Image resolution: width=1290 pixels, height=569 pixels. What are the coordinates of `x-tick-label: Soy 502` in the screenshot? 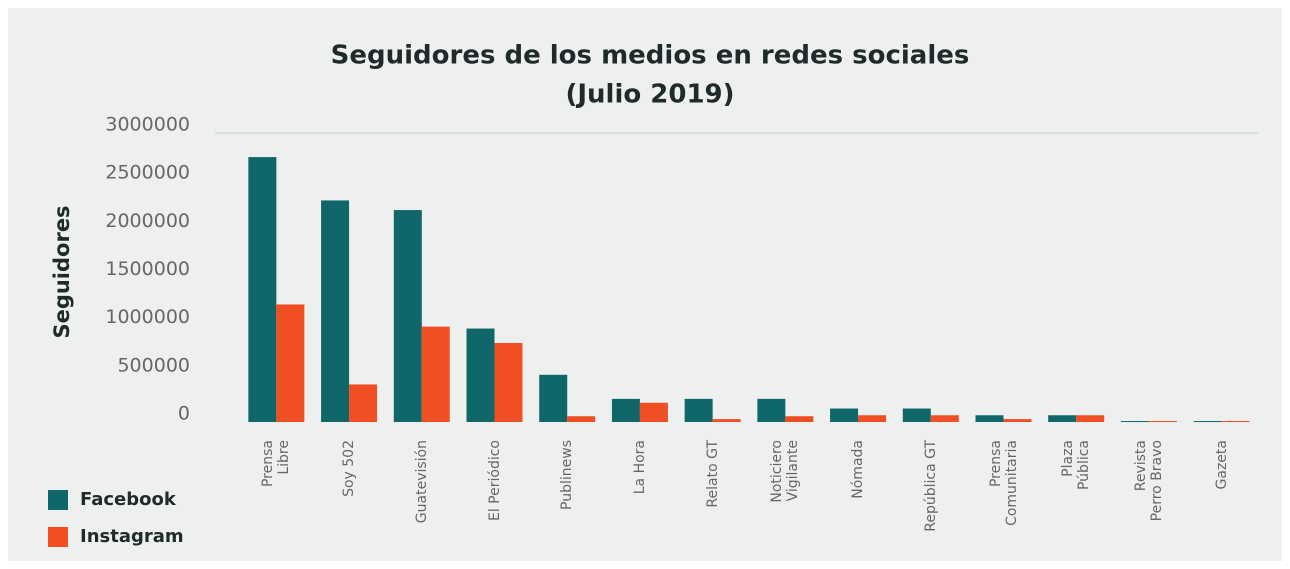 It's located at (349, 468).